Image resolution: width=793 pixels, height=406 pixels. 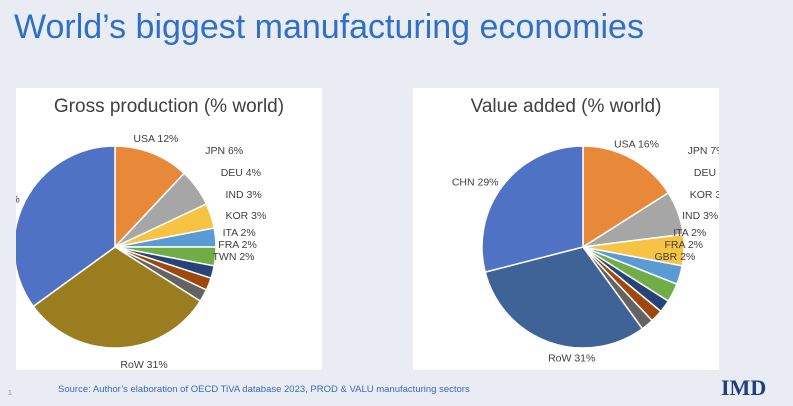 What do you see at coordinates (10, 393) in the screenshot?
I see `page-number: 1` at bounding box center [10, 393].